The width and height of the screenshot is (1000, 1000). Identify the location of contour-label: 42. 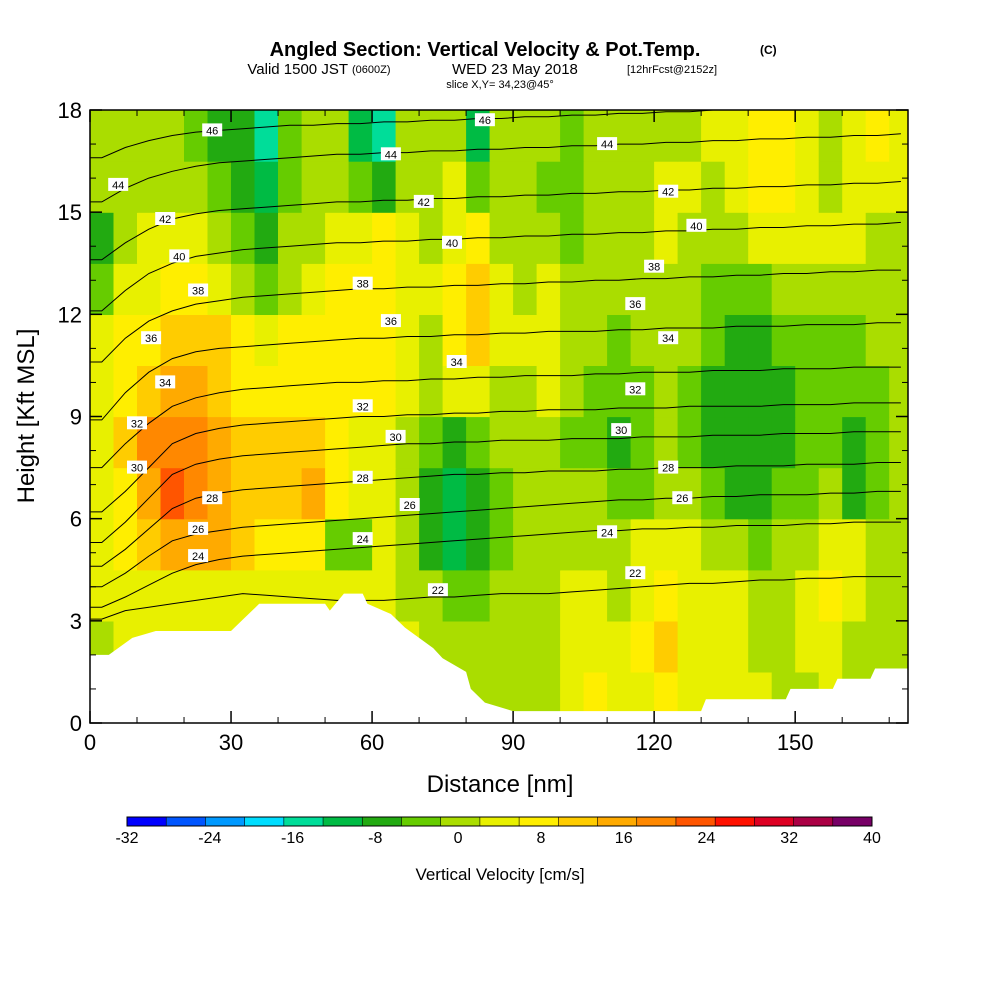
(165, 220).